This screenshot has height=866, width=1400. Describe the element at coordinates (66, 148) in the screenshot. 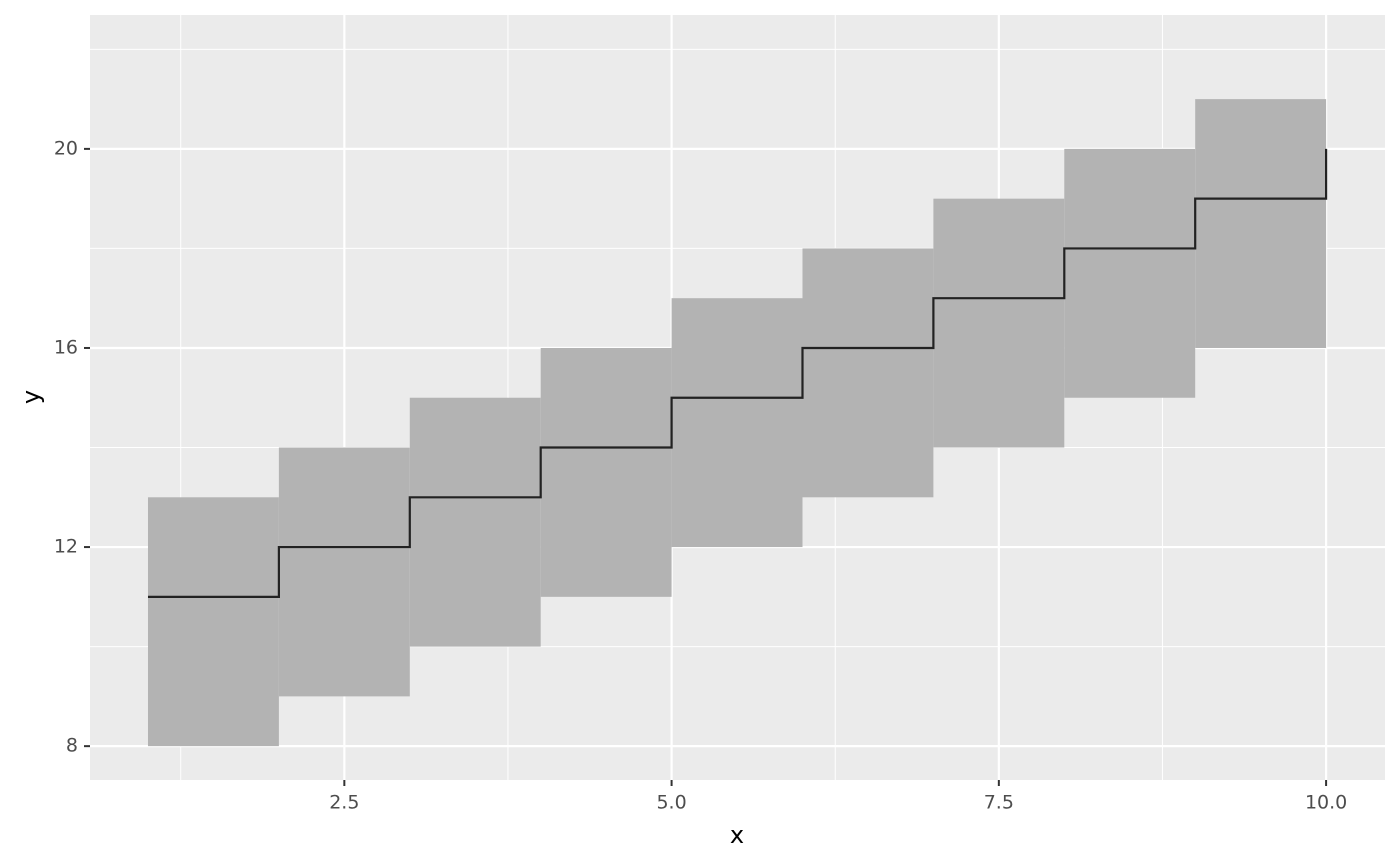

I see `y-tick-label: 20` at that location.